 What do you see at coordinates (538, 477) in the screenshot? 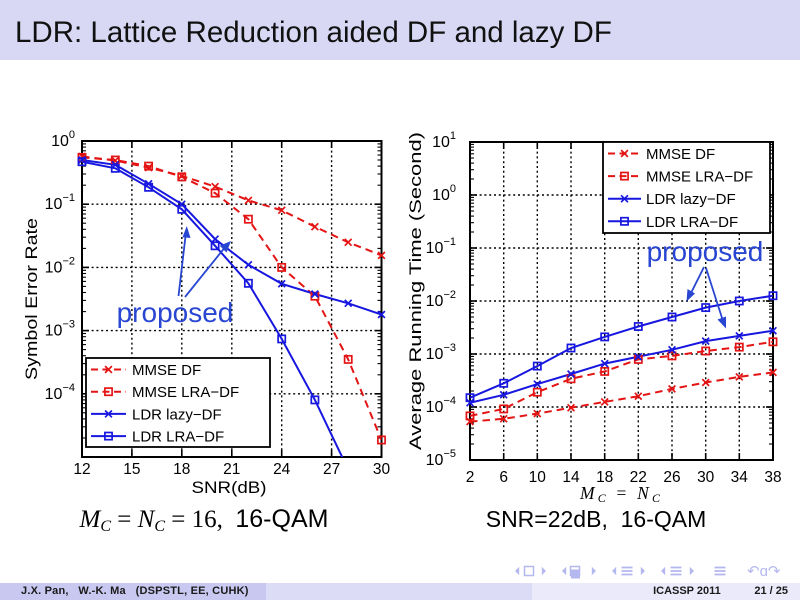
I see `svg-text: 10` at bounding box center [538, 477].